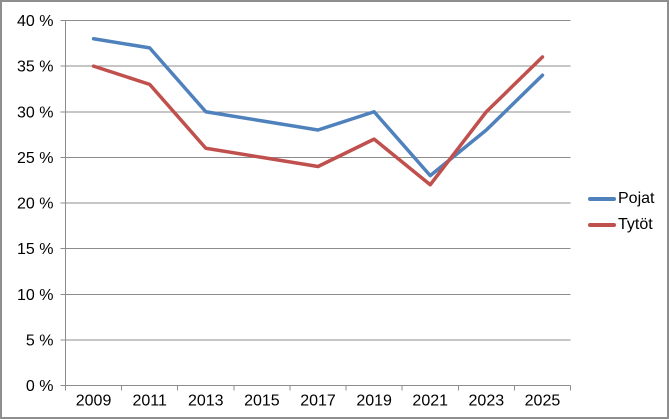 The width and height of the screenshot is (669, 419). What do you see at coordinates (35, 112) in the screenshot?
I see `y-tick-label: 30 %` at bounding box center [35, 112].